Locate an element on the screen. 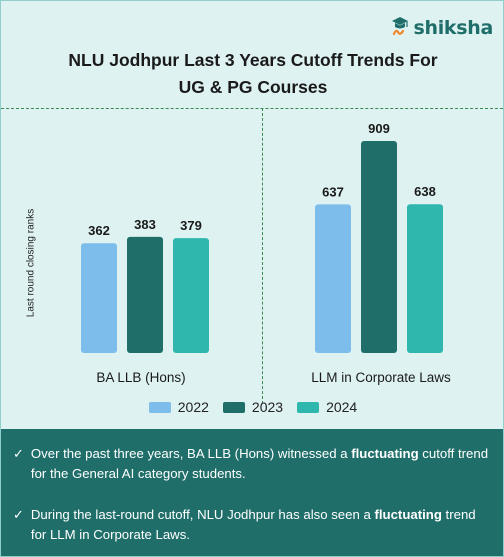 Image resolution: width=504 pixels, height=557 pixels. legend-item-2023: 2023 is located at coordinates (253, 407).